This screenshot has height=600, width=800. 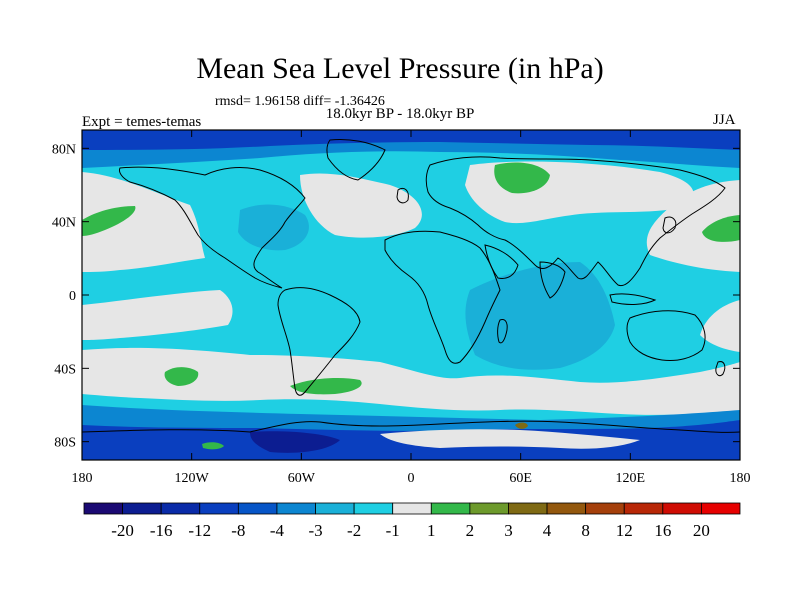 I want to click on coast-greenland, so click(x=356, y=160).